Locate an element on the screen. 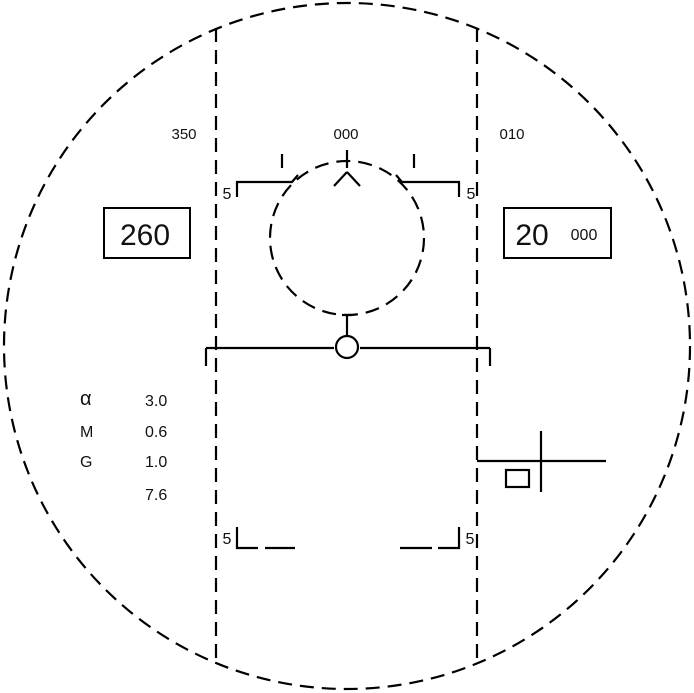  pitch-label-lower-left: 5 is located at coordinates (227, 539).